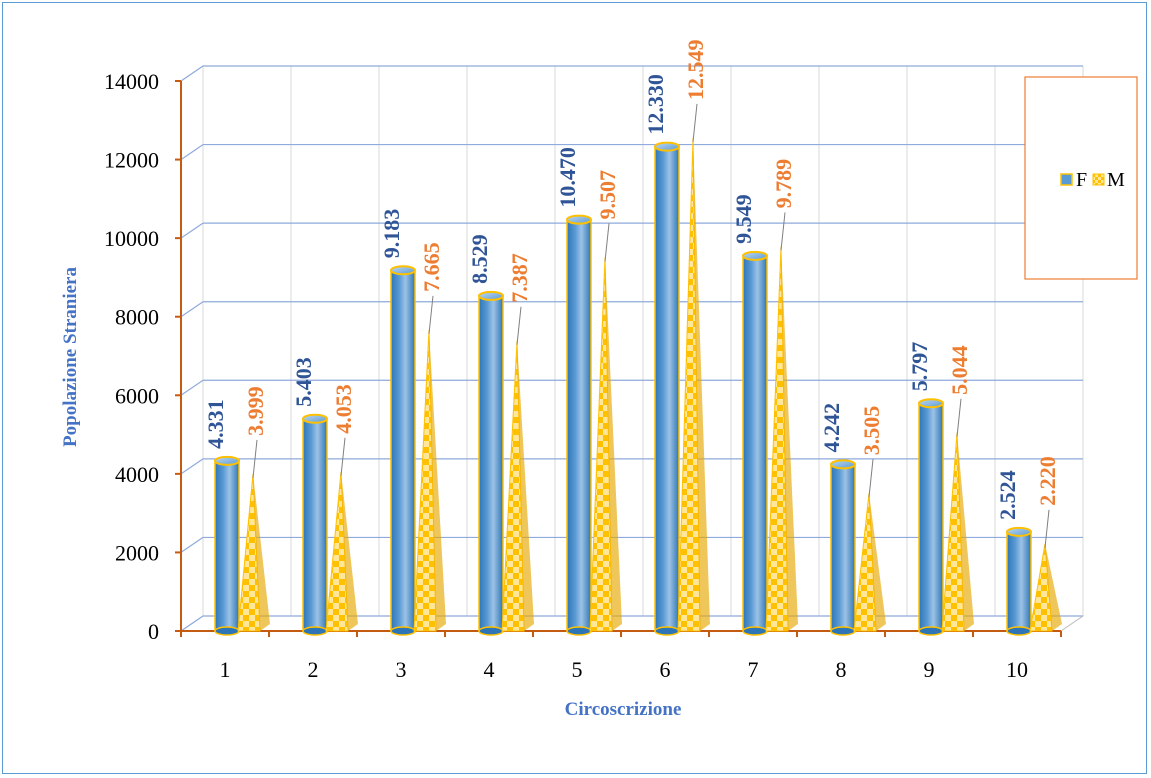 The image size is (1151, 778). Describe the element at coordinates (137, 552) in the screenshot. I see `y-tick-label: 2000` at that location.